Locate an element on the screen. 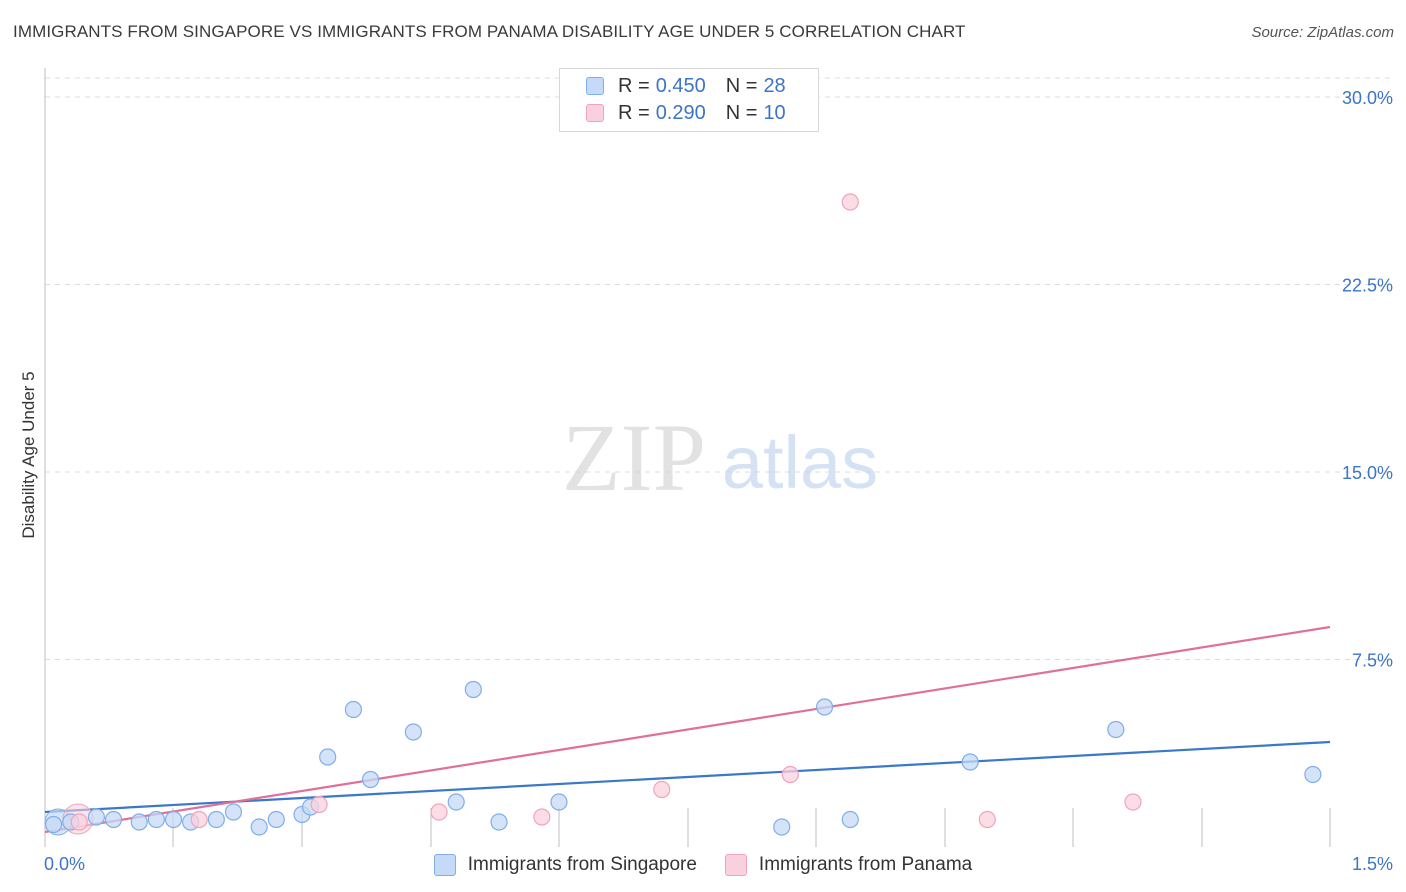  watermark-atlas: atlas is located at coordinates (800, 462).